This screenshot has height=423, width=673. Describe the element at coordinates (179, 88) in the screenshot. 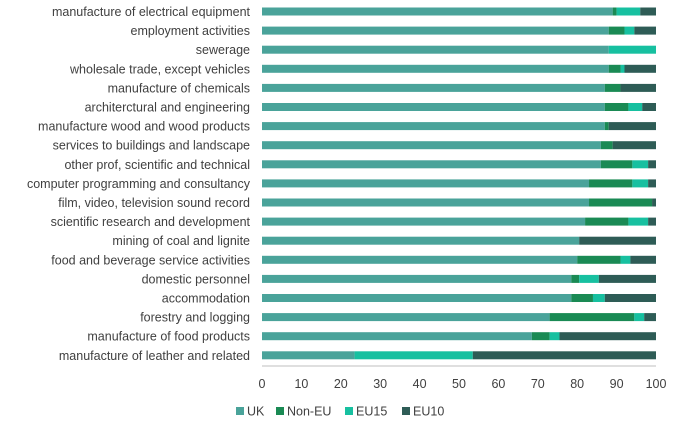

I see `category-label: manufacture of chemicals` at that location.